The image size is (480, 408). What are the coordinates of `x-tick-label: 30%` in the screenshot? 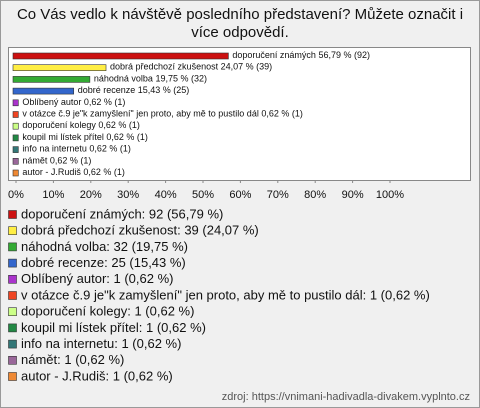 It's located at (128, 195).